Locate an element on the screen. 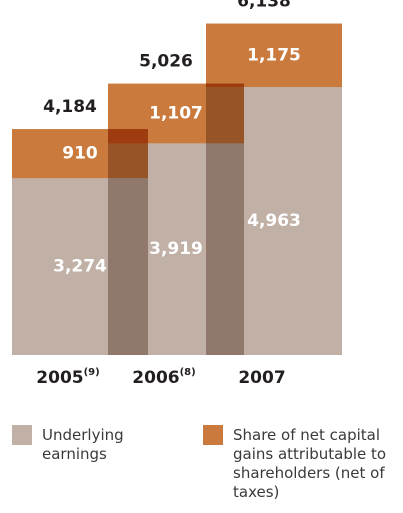 Image resolution: width=403 pixels, height=513 pixels. segment-label: 3,274 is located at coordinates (80, 267).